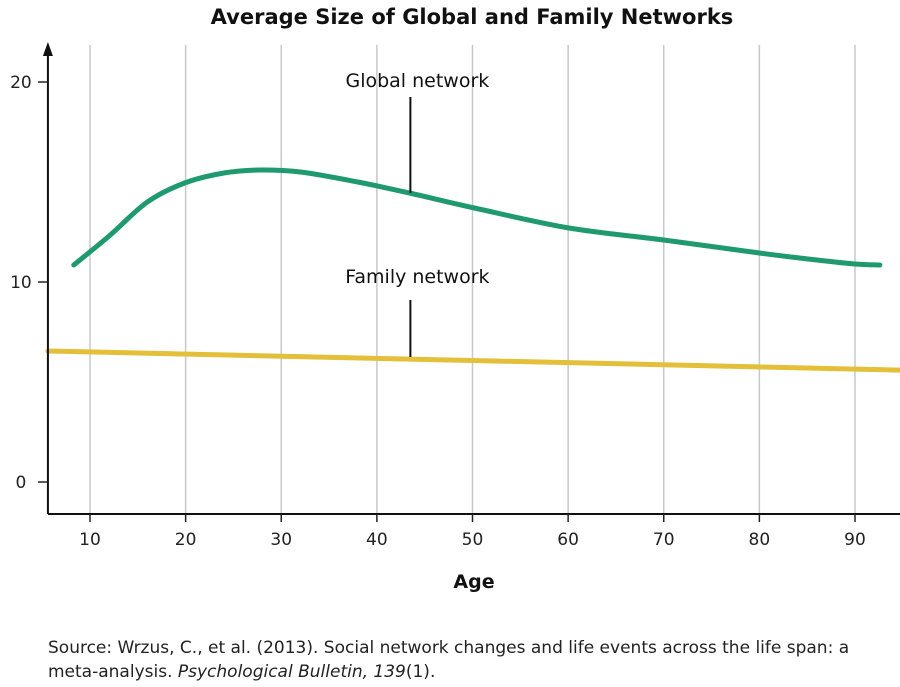 The image size is (900, 687). What do you see at coordinates (377, 540) in the screenshot?
I see `x-tick-label: 40` at bounding box center [377, 540].